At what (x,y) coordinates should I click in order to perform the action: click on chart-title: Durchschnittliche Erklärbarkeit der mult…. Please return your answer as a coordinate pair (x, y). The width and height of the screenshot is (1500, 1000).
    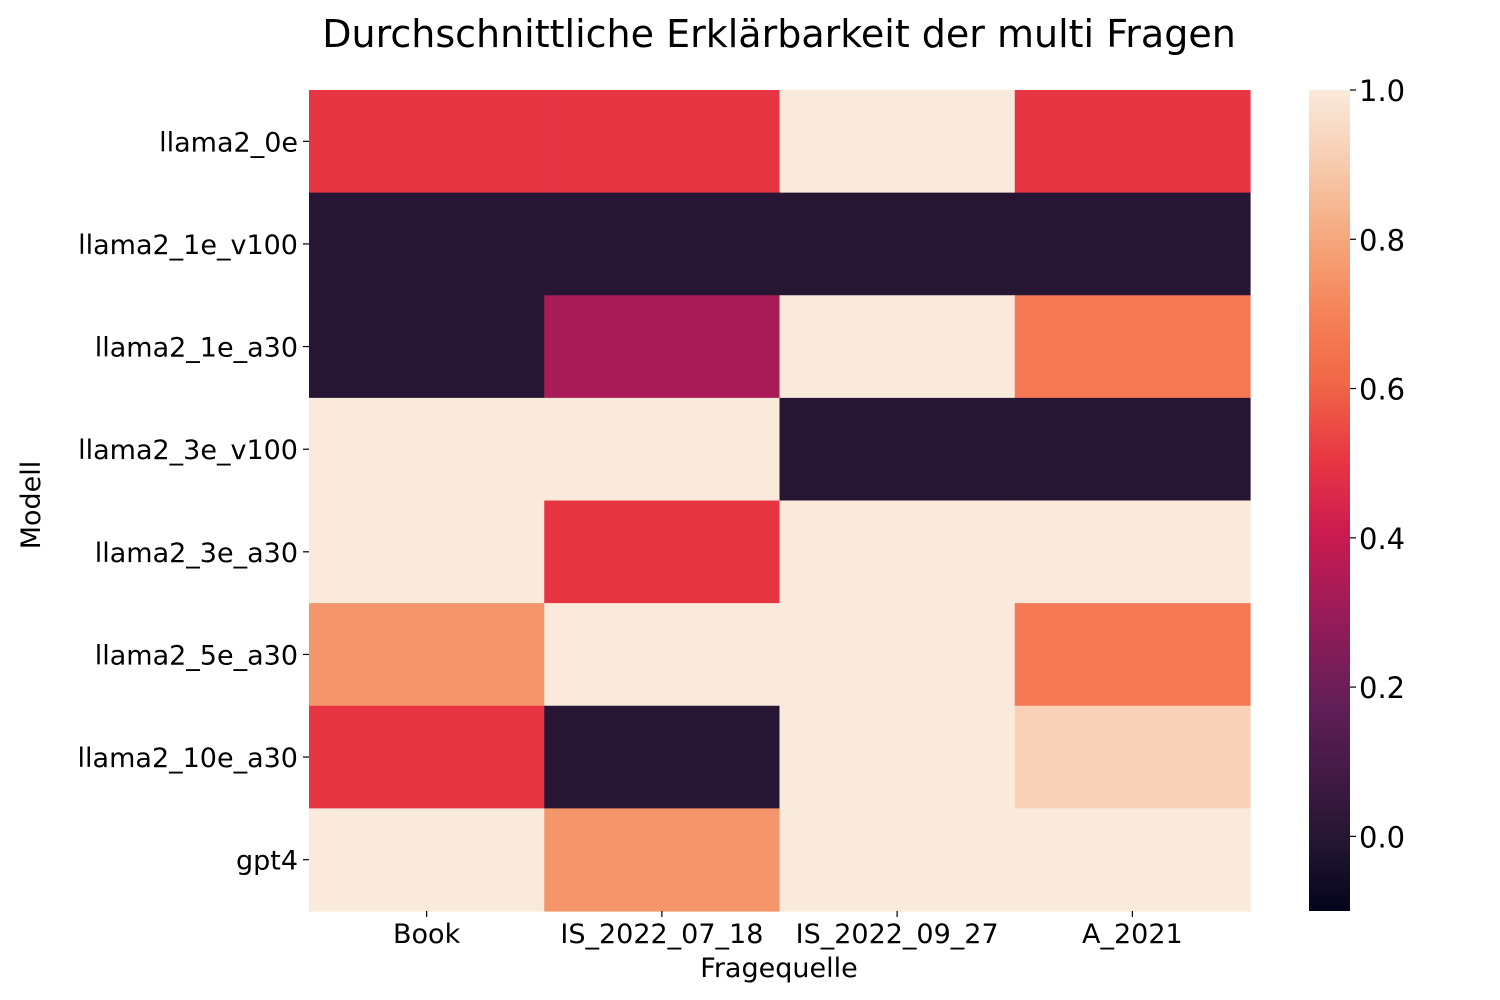
    Looking at the image, I should click on (779, 34).